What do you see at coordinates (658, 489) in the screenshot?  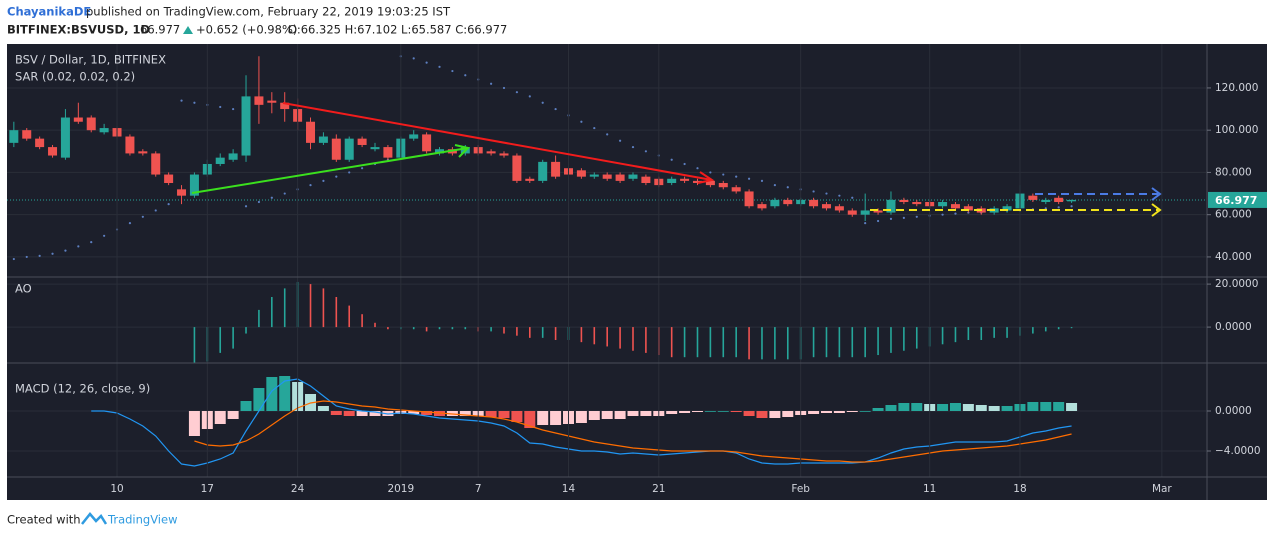 I see `x-tick-label: 21` at bounding box center [658, 489].